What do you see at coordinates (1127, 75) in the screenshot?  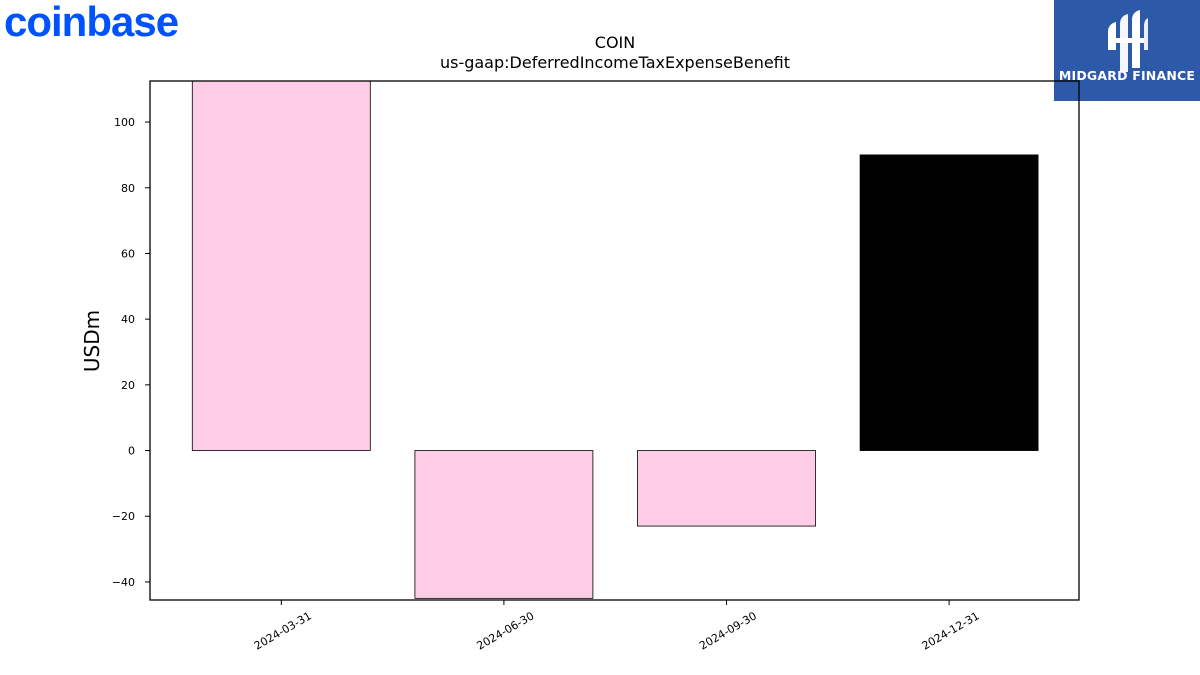 I see `badge-text: MIDGARD FINANCE` at bounding box center [1127, 75].